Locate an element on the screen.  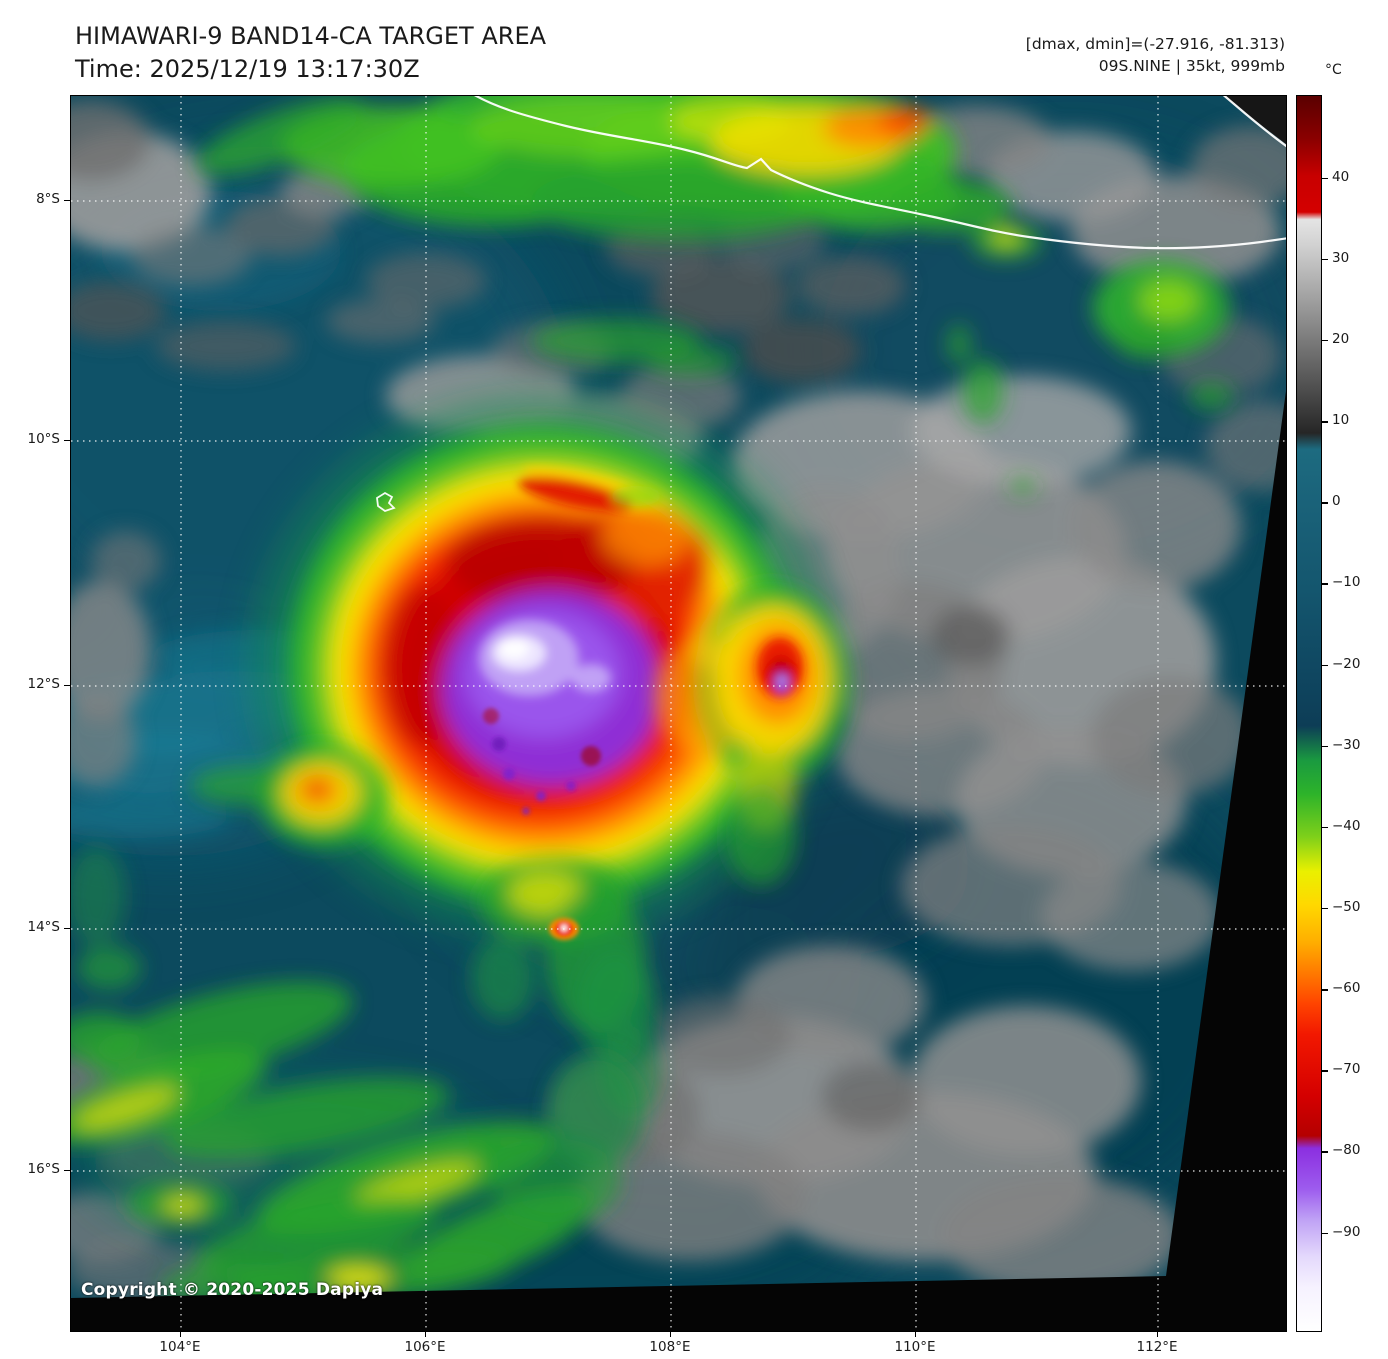
colorbar-tick-label: 0 is located at coordinates (1336, 501).